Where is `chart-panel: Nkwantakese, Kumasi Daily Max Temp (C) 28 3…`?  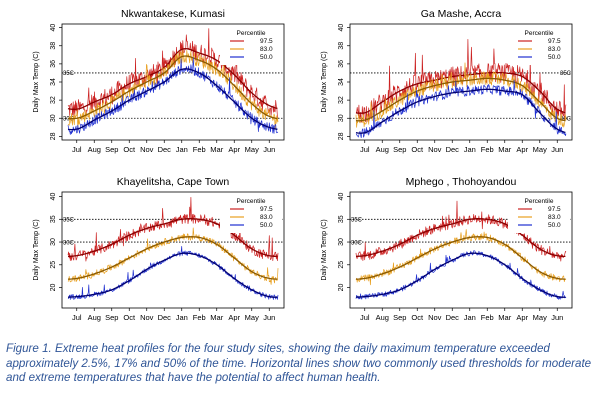 chart-panel: Nkwantakese, Kumasi Daily Max Temp (C) 28 3… is located at coordinates (159, 81).